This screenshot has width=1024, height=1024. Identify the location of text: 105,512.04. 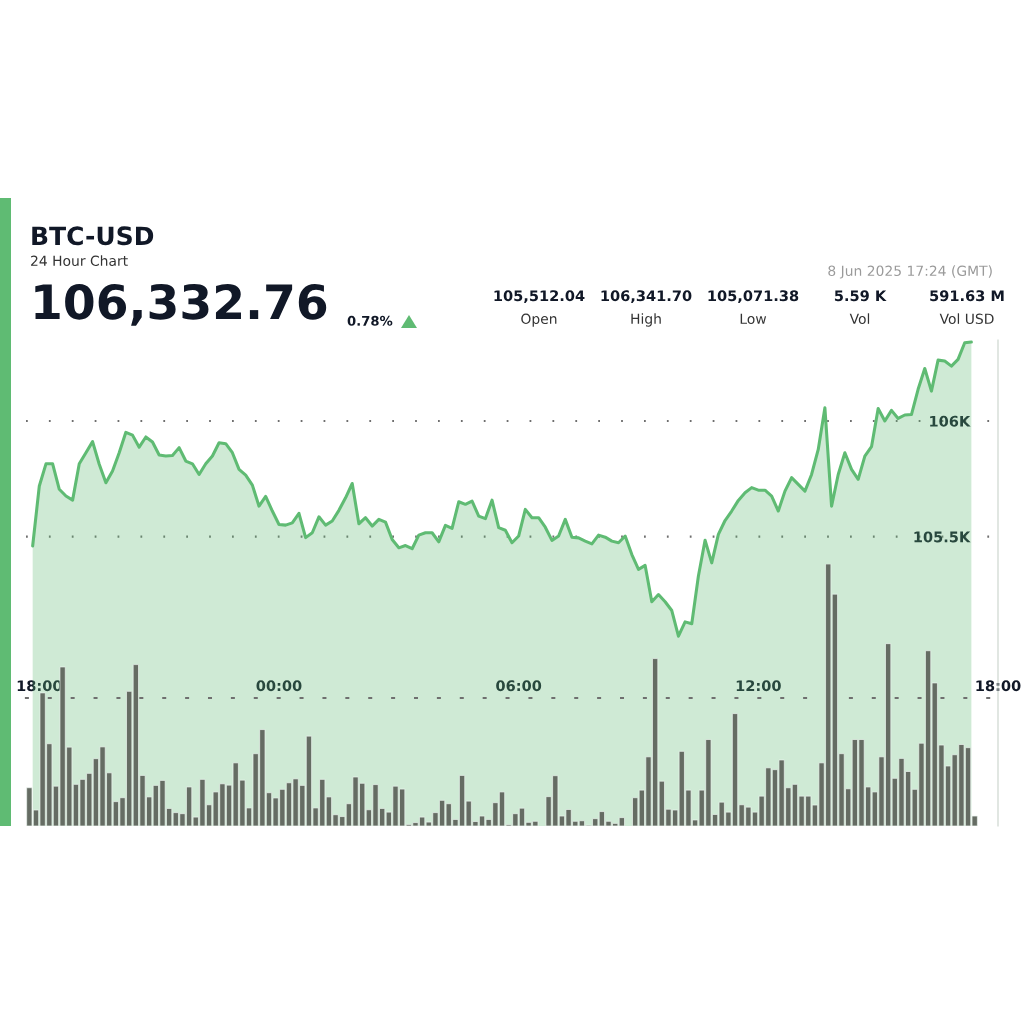
(539, 297).